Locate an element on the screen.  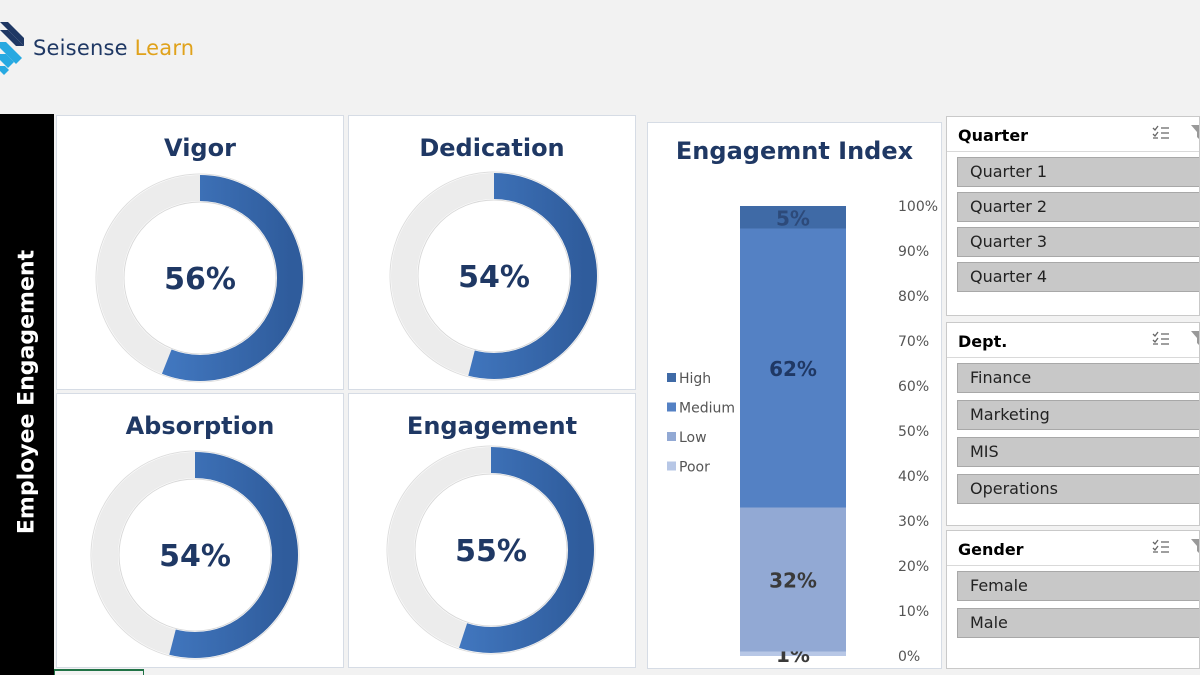
sidebar-band is located at coordinates (27, 394).